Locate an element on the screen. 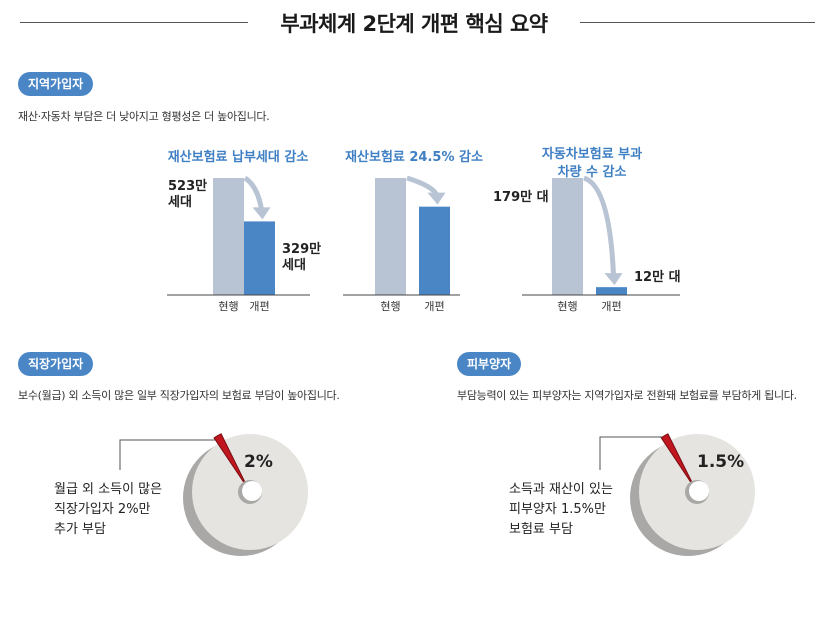 This screenshot has width=833, height=634. dependent-badge: 피부양자 is located at coordinates (489, 364).